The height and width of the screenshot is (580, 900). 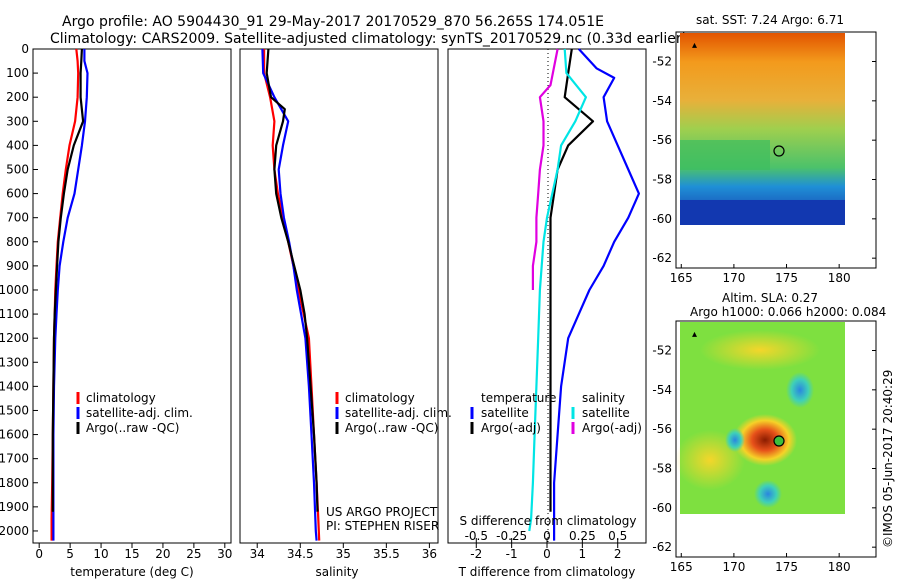 I want to click on map-x-tick-label: 175, so click(x=786, y=567).